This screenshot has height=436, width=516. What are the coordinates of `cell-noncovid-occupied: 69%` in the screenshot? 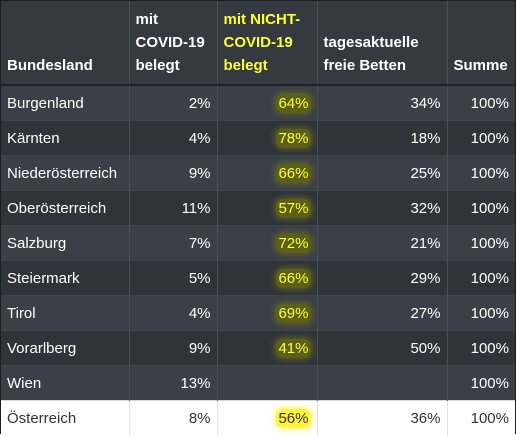 It's located at (267, 313).